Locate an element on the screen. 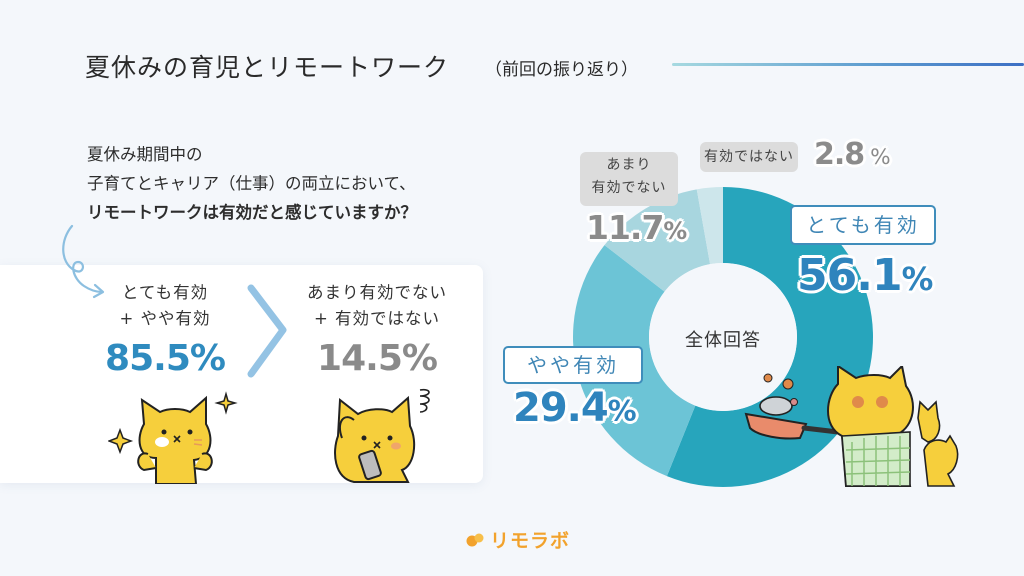 This screenshot has width=1024, height=576. cooking-cat-illustration is located at coordinates (851, 426).